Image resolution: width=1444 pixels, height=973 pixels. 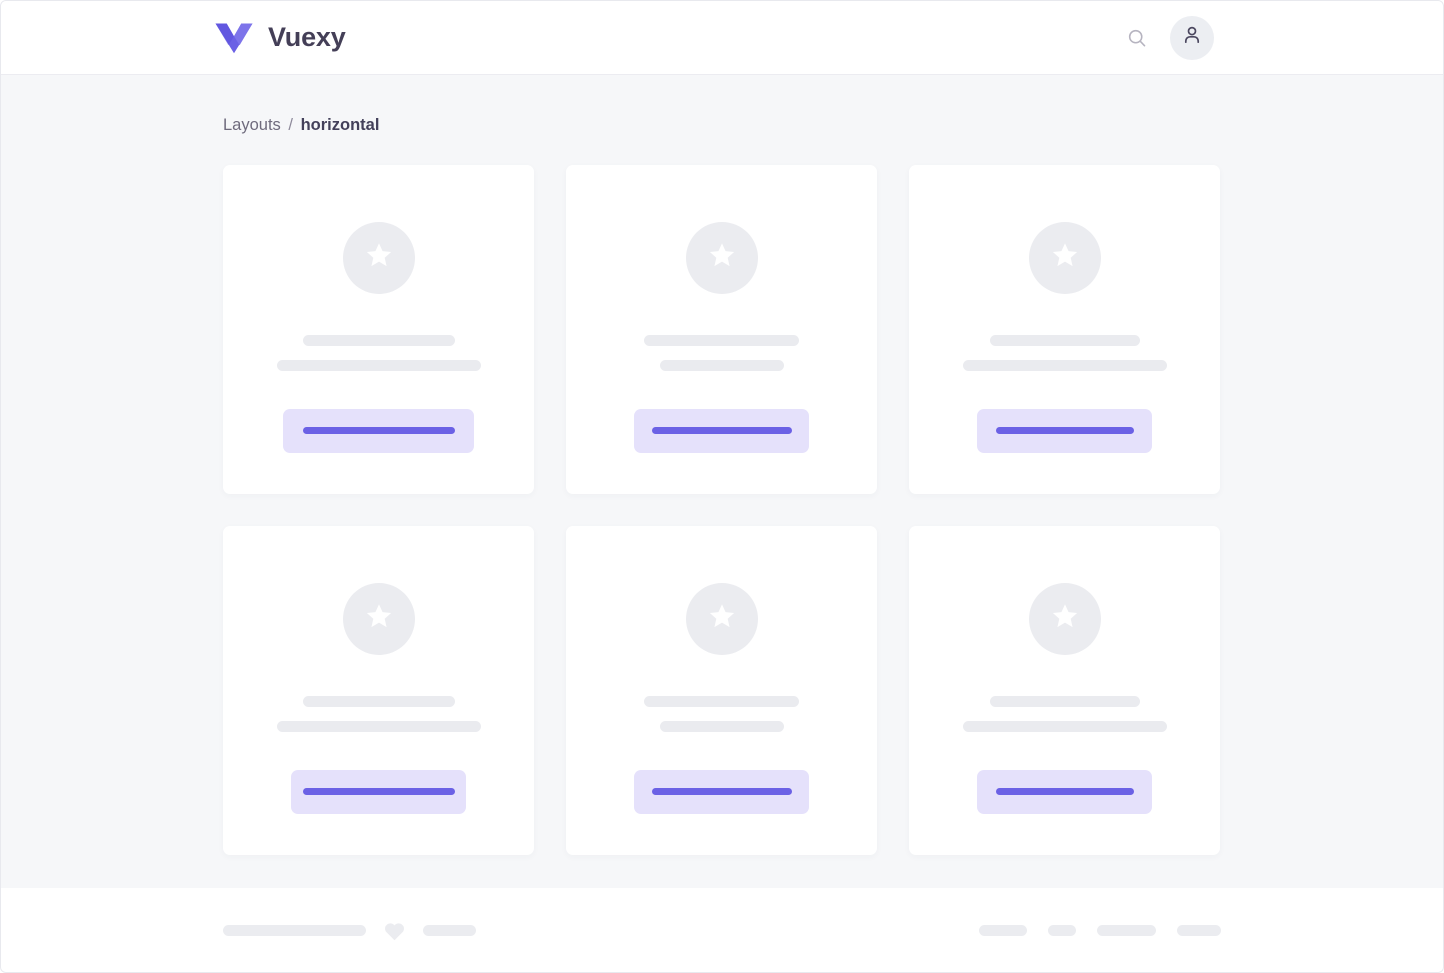 I want to click on footer-right-group, so click(x=1100, y=930).